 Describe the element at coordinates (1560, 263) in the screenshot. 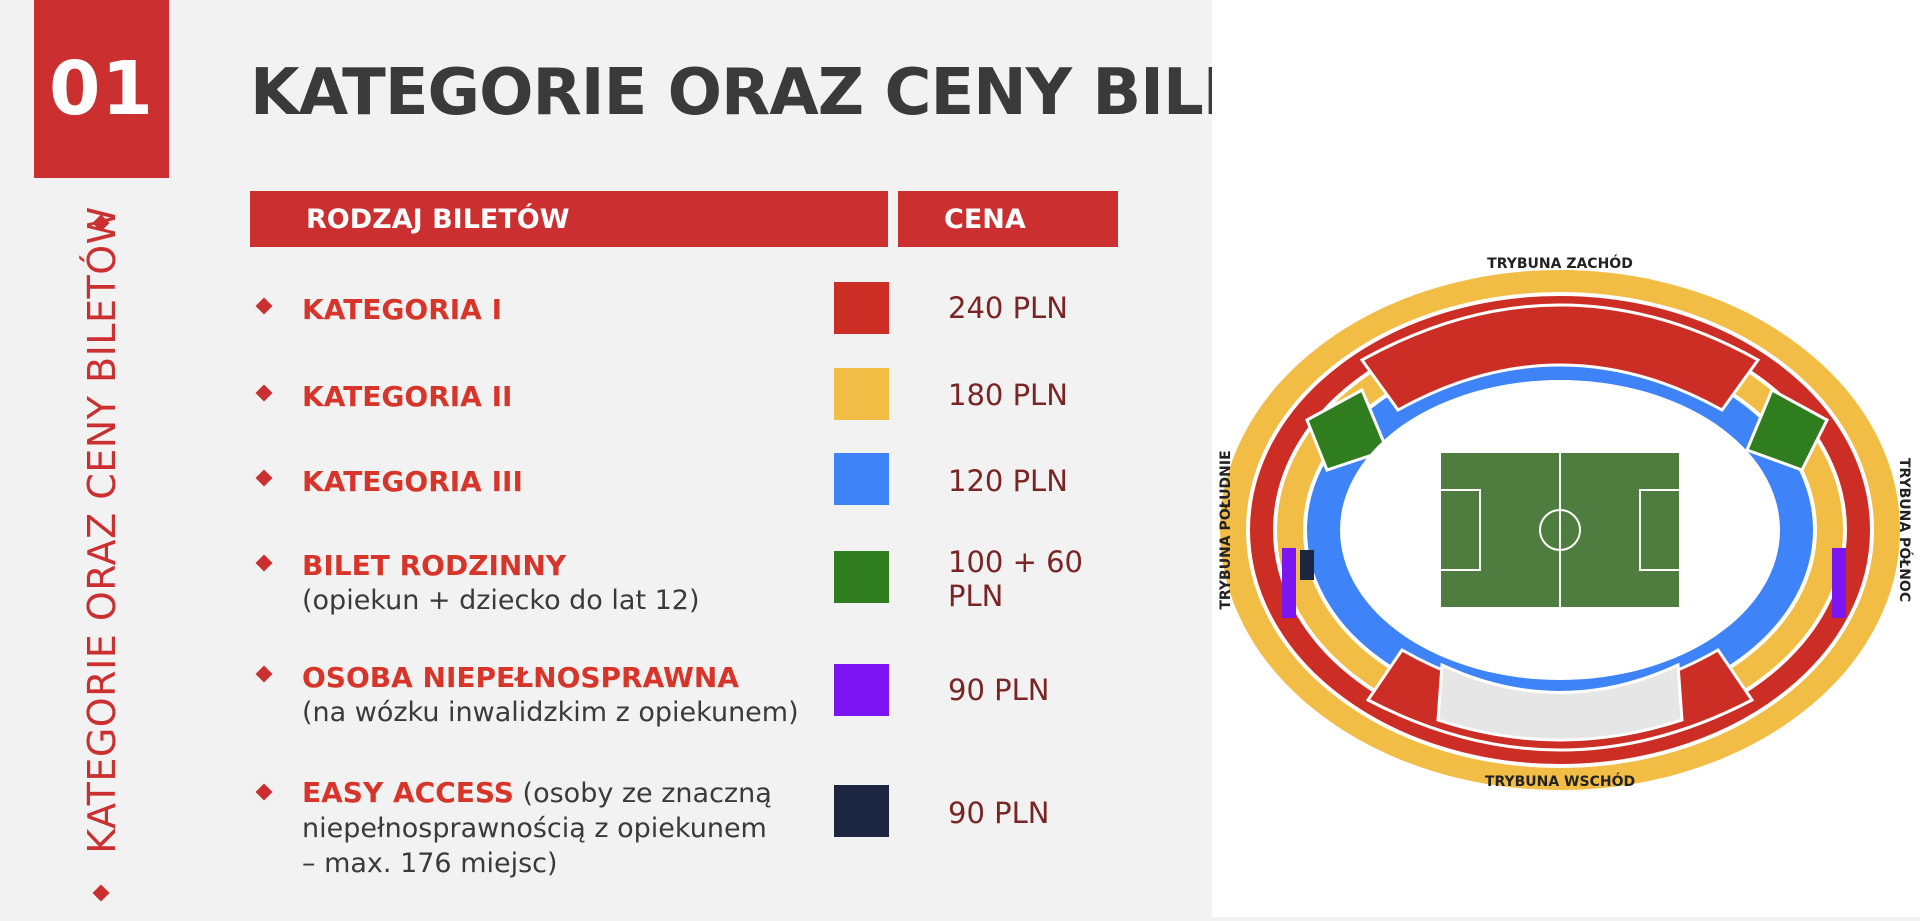

I see `stand-label-west: TRYBUNA ZACHÓD` at that location.